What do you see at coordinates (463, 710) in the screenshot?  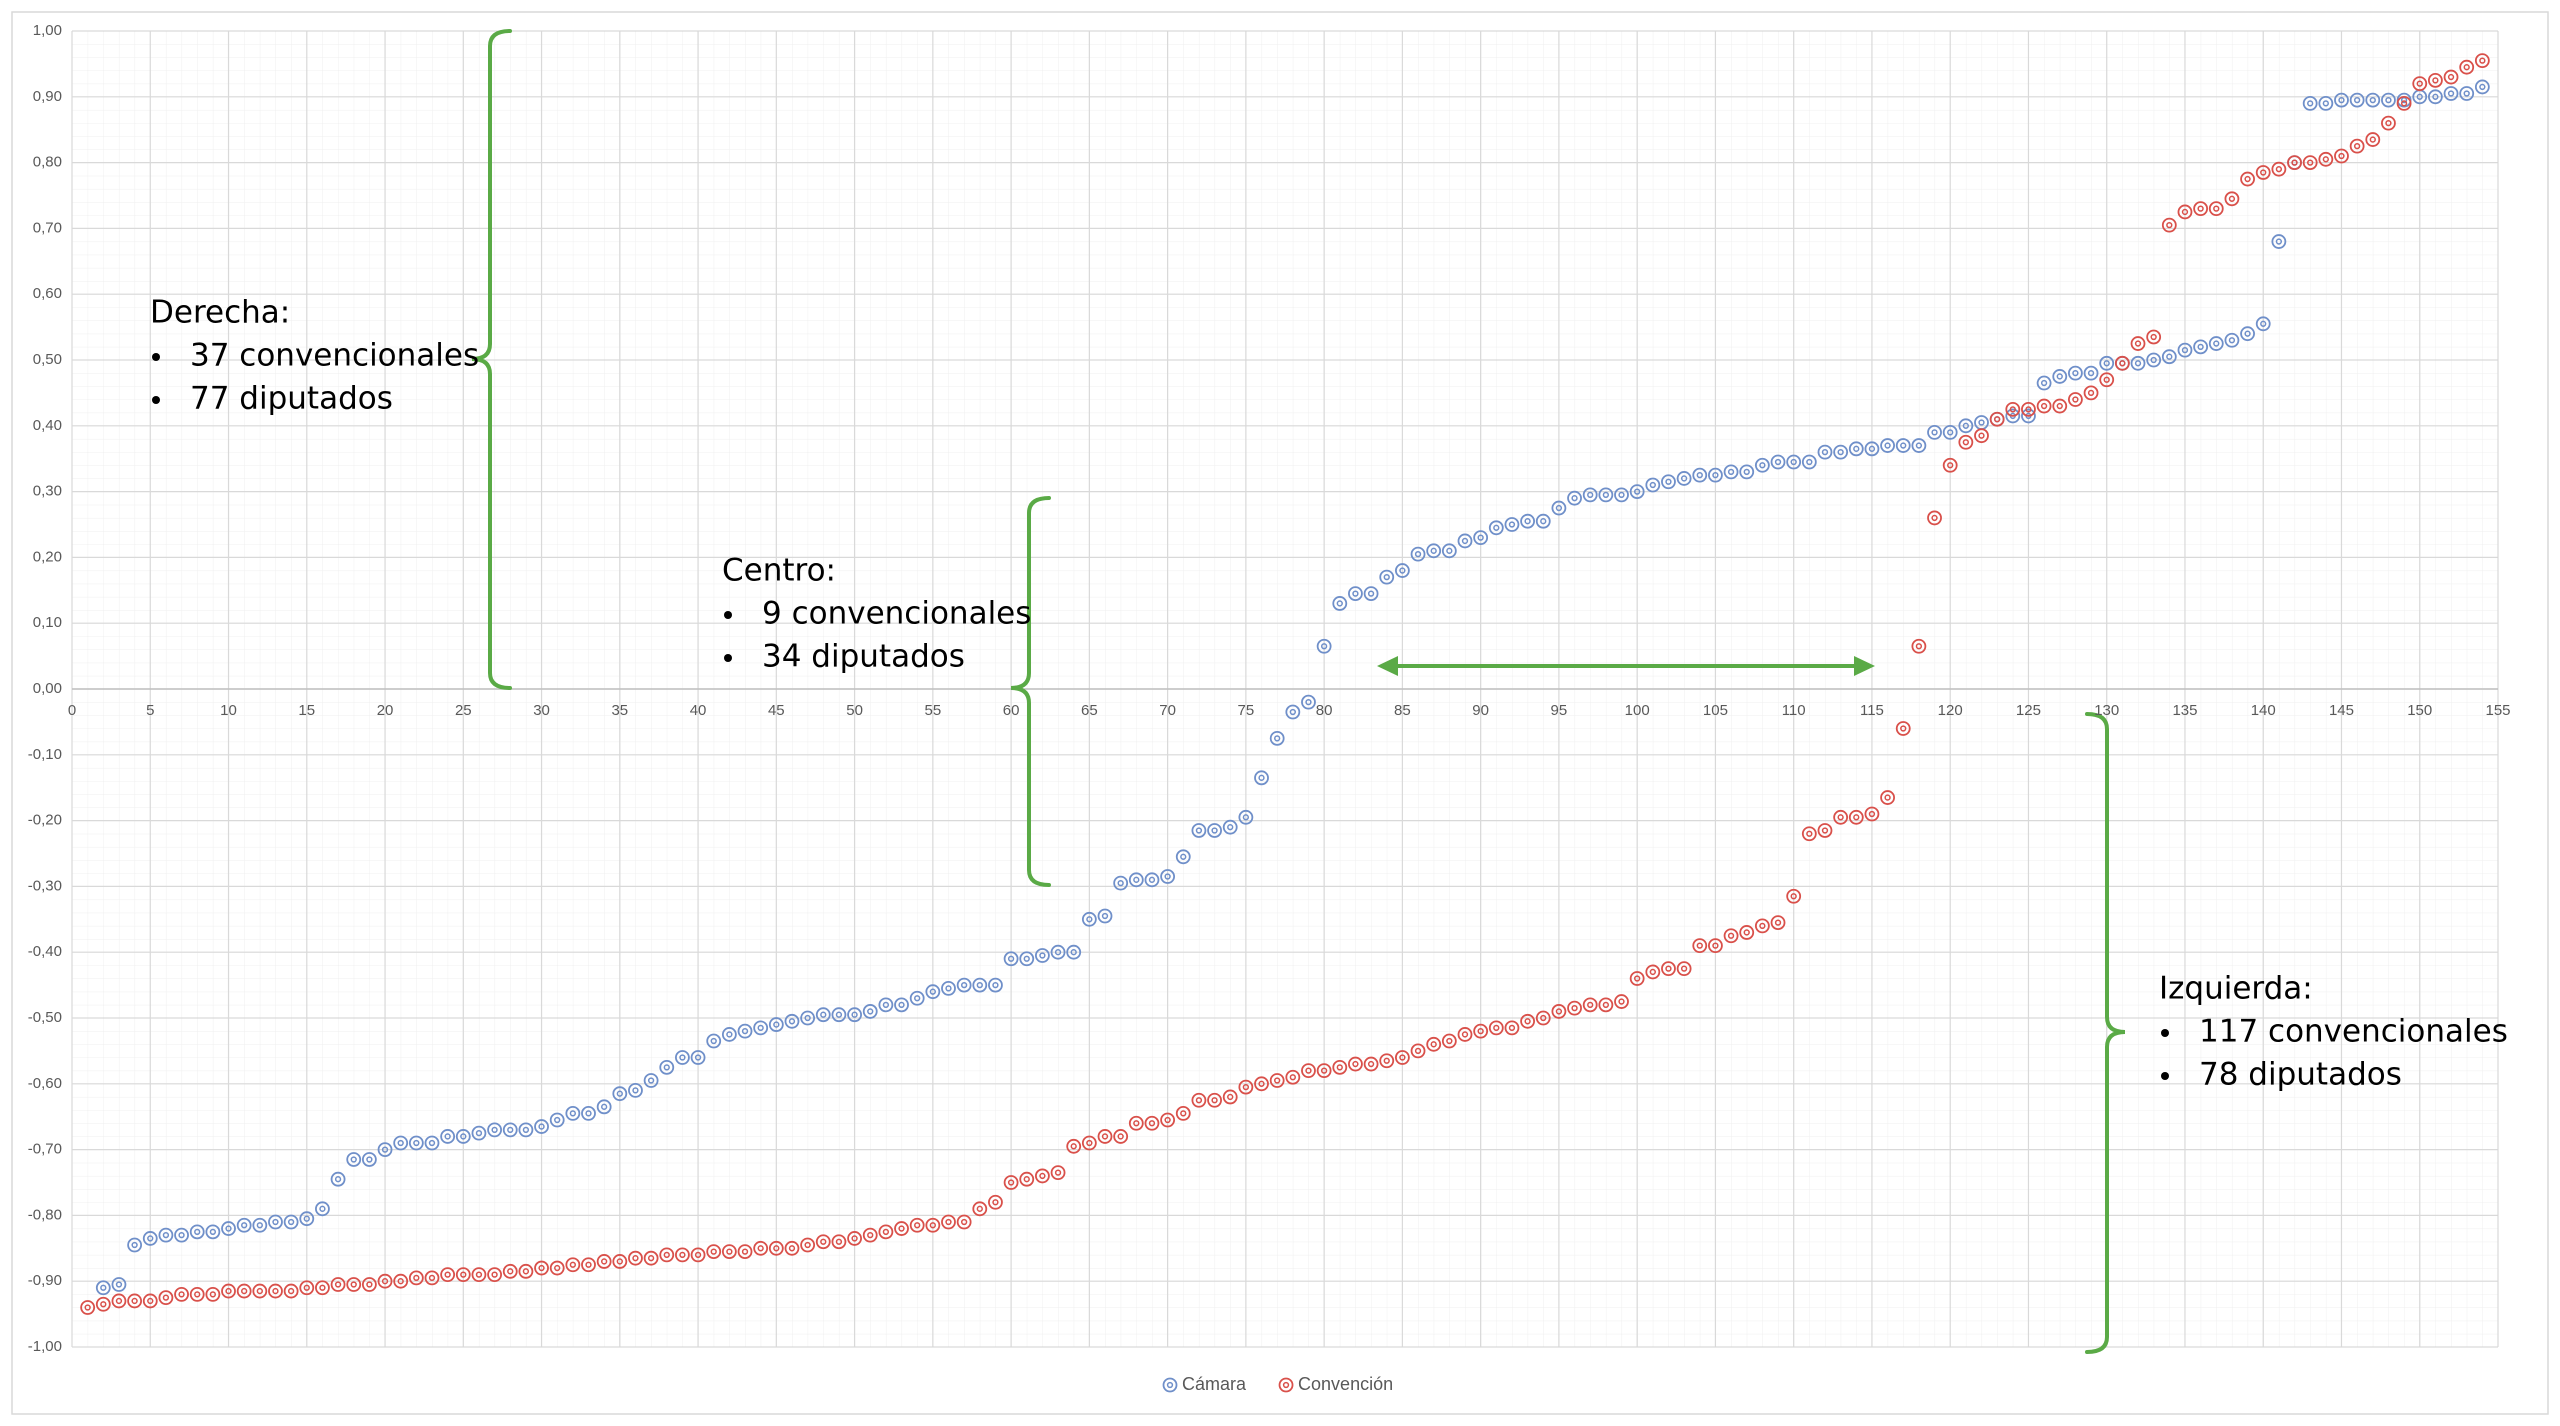 I see `x-tick-label: 25` at bounding box center [463, 710].